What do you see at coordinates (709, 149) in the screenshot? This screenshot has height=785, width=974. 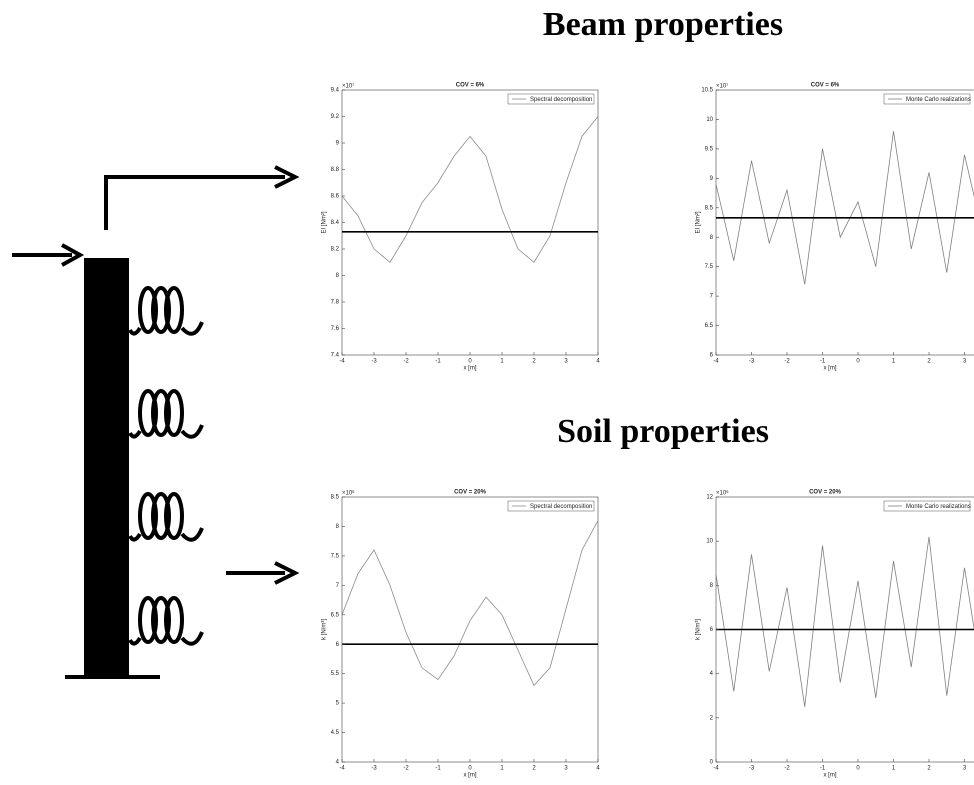 I see `y-tick-label: 9.5` at bounding box center [709, 149].